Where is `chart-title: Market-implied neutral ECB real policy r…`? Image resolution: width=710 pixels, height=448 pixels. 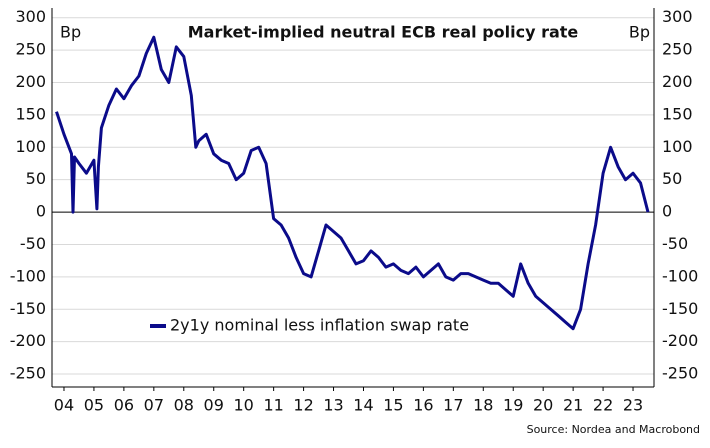
chart-title: Market-implied neutral ECB real policy r… is located at coordinates (383, 32).